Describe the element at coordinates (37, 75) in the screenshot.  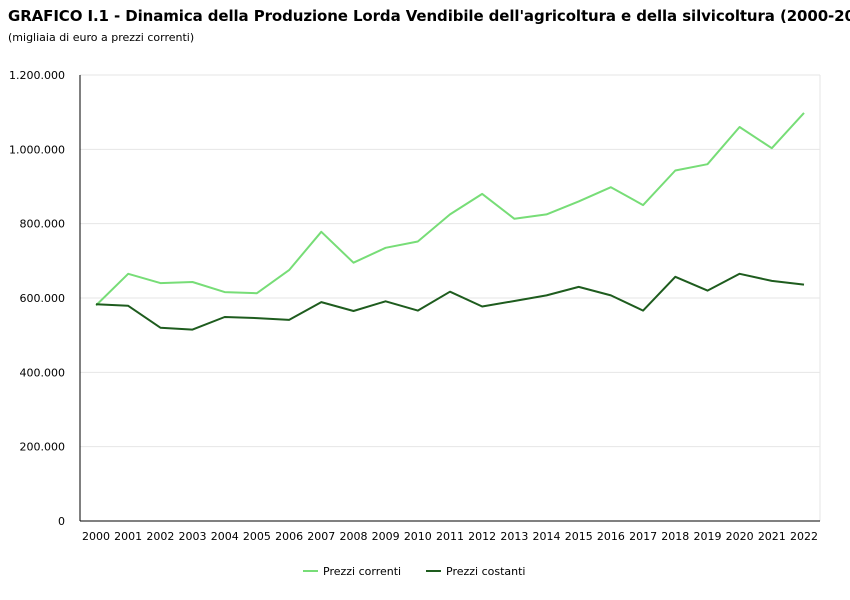
I see `y-tick-label: 1.200.000` at that location.